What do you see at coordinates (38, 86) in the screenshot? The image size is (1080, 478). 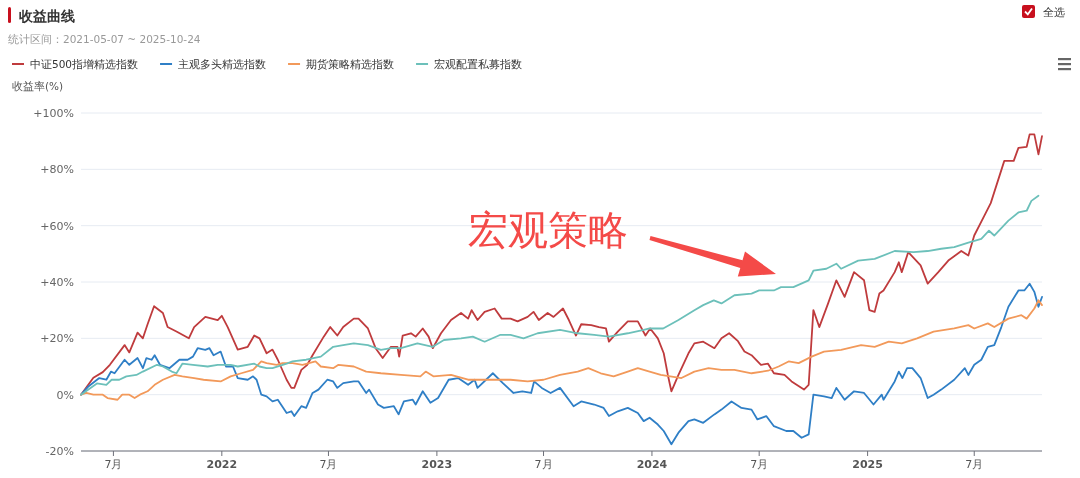 I see `y-axis-title: 收益率(%)` at bounding box center [38, 86].